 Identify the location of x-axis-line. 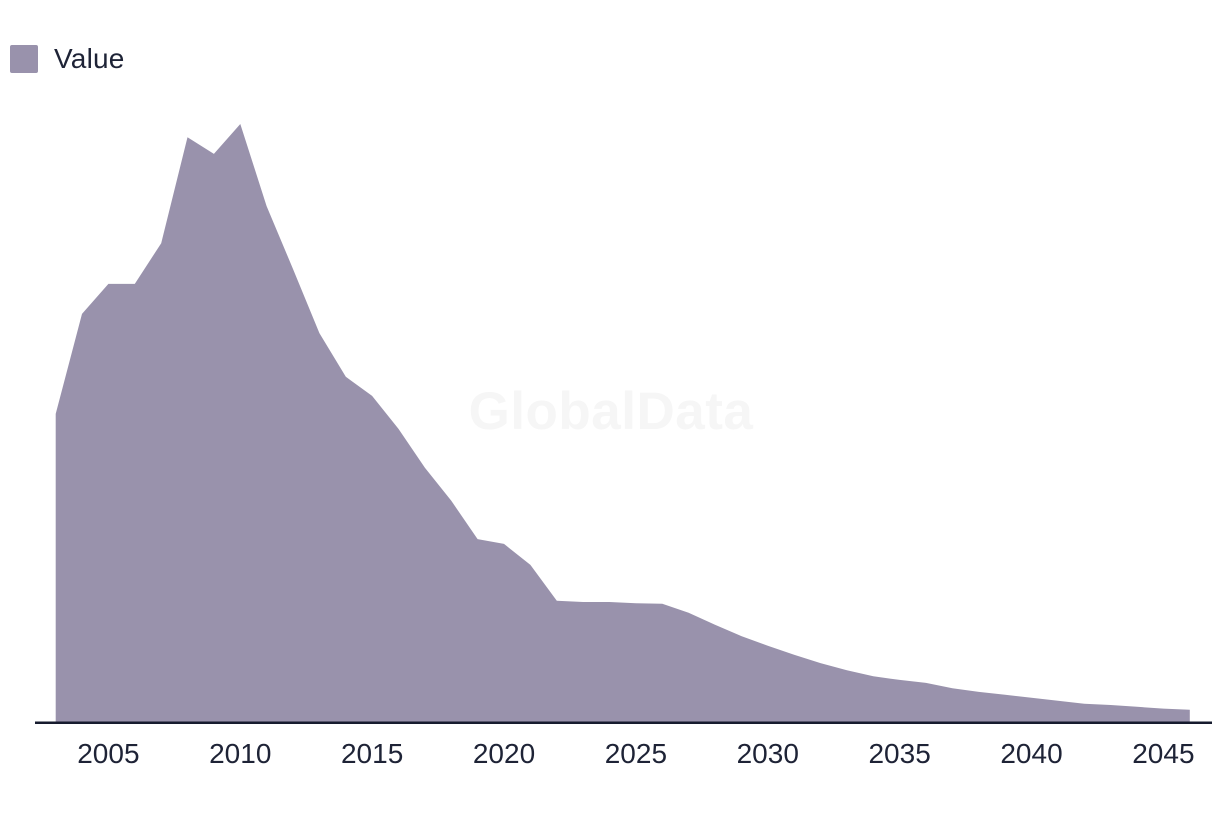
(623, 722).